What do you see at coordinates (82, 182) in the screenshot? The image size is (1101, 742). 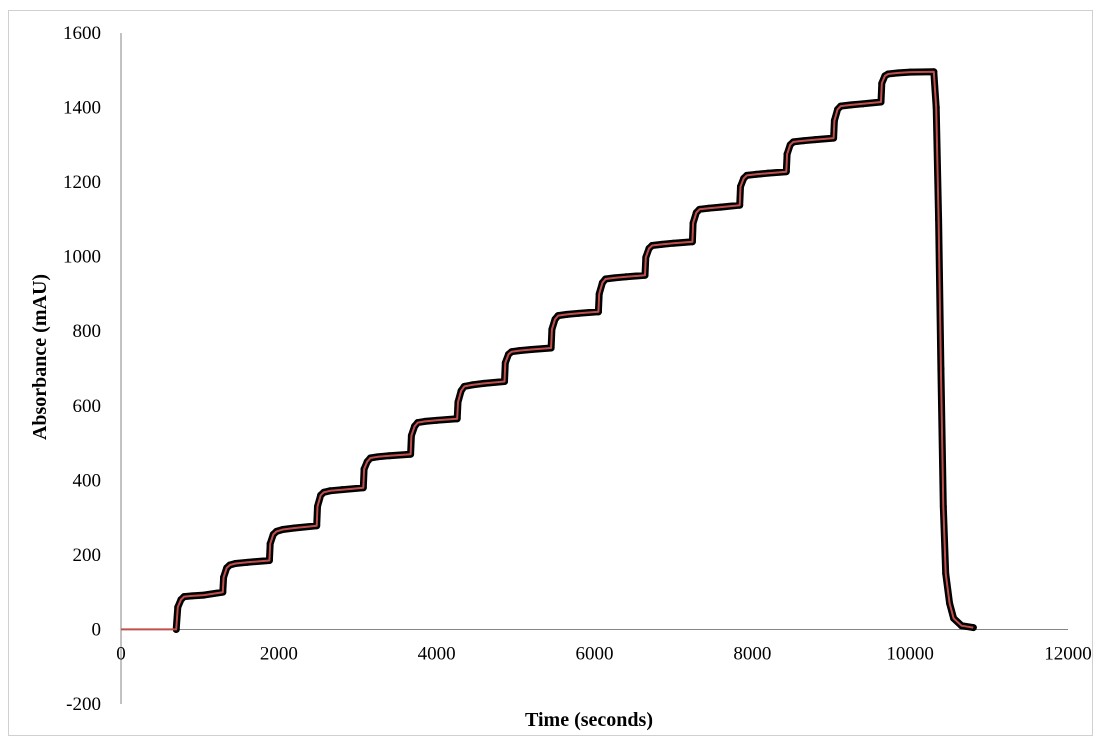 I see `y-tick-label: 1200` at bounding box center [82, 182].